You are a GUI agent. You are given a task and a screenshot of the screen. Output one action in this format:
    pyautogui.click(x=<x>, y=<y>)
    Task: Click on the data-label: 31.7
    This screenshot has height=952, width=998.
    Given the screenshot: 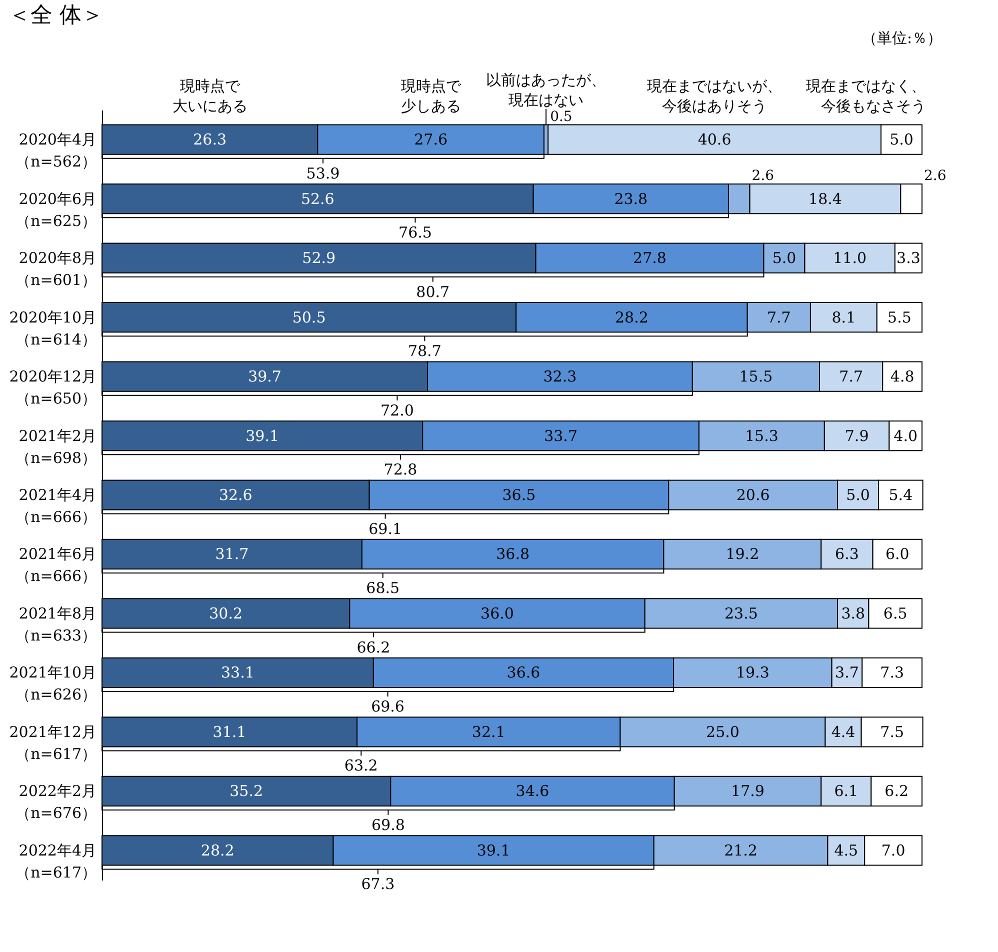 What is the action you would take?
    pyautogui.click(x=232, y=554)
    